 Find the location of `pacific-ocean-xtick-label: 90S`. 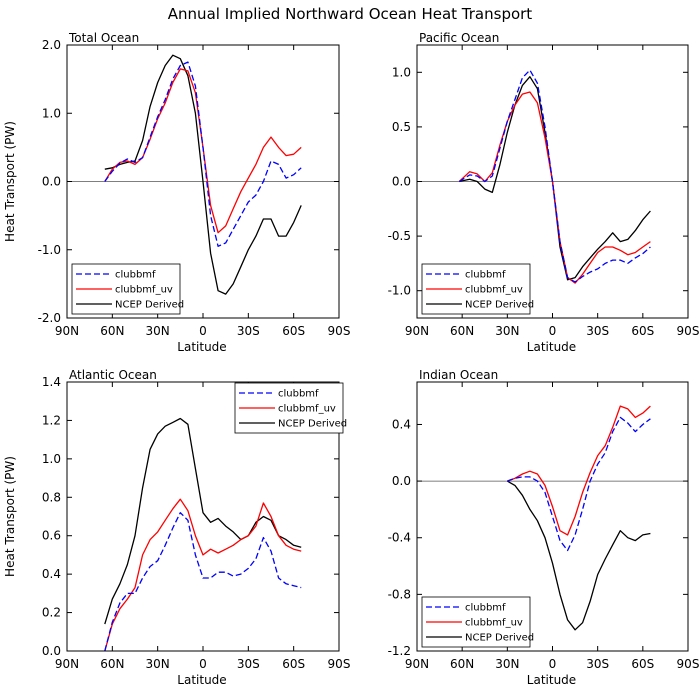

pacific-ocean-xtick-label: 90S is located at coordinates (688, 331).